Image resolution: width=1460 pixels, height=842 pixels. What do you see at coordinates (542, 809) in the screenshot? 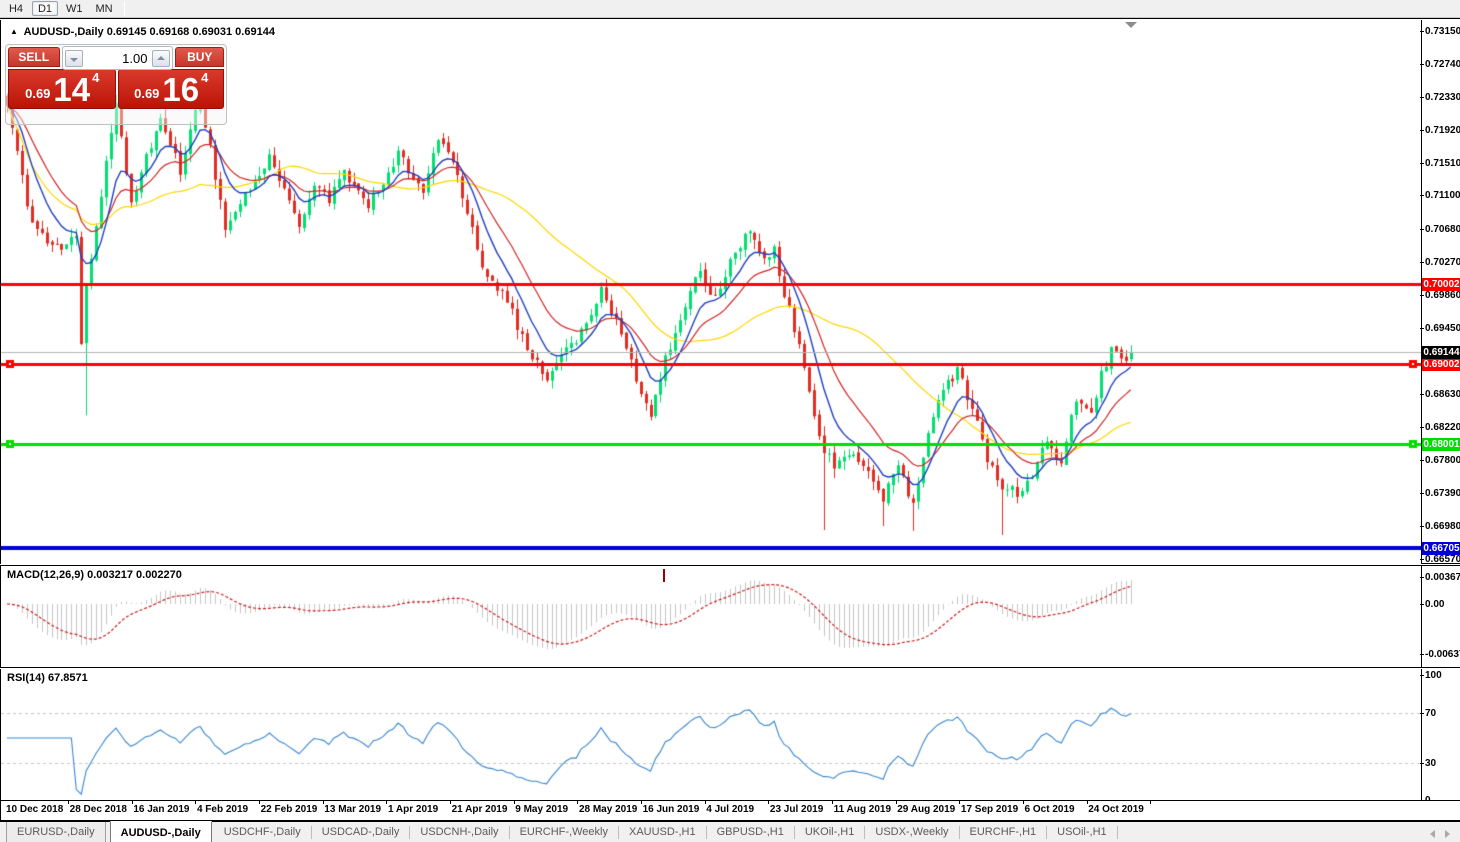
I see `date-tick-label: 9 May 2019` at bounding box center [542, 809].